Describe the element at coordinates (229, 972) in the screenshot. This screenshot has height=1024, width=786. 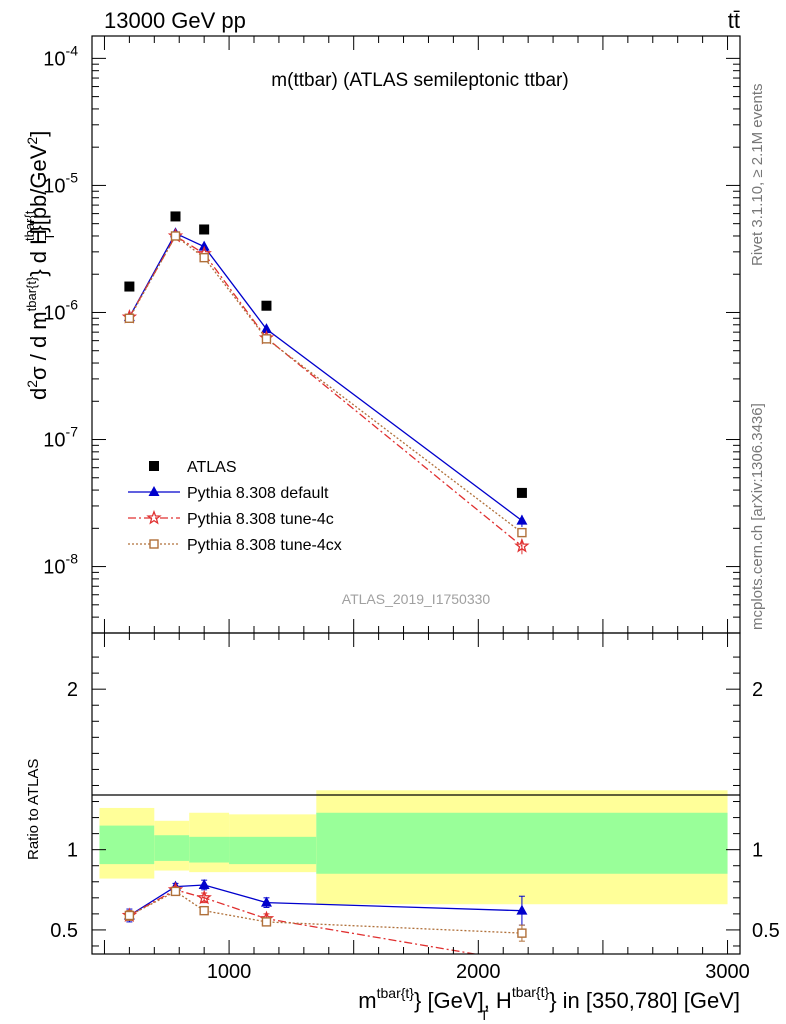
I see `x-tick-label: 1000` at that location.